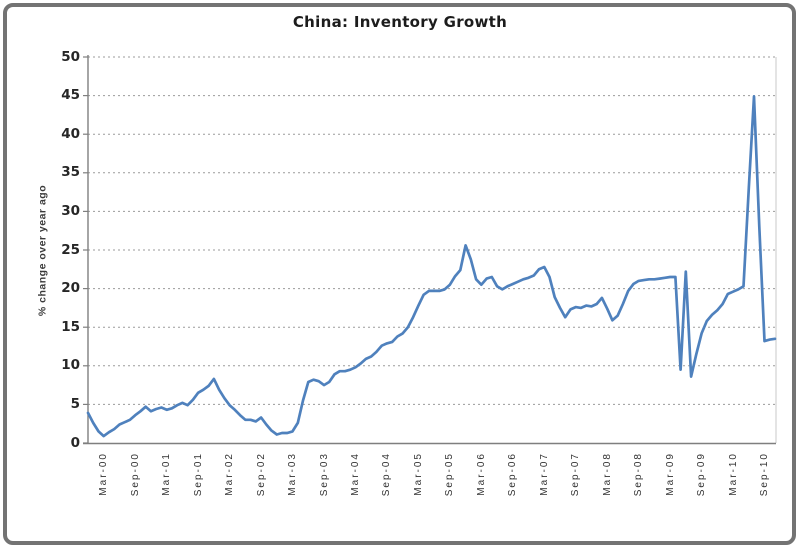 This screenshot has height=552, width=800. I want to click on y-tick-label: 5, so click(75, 403).